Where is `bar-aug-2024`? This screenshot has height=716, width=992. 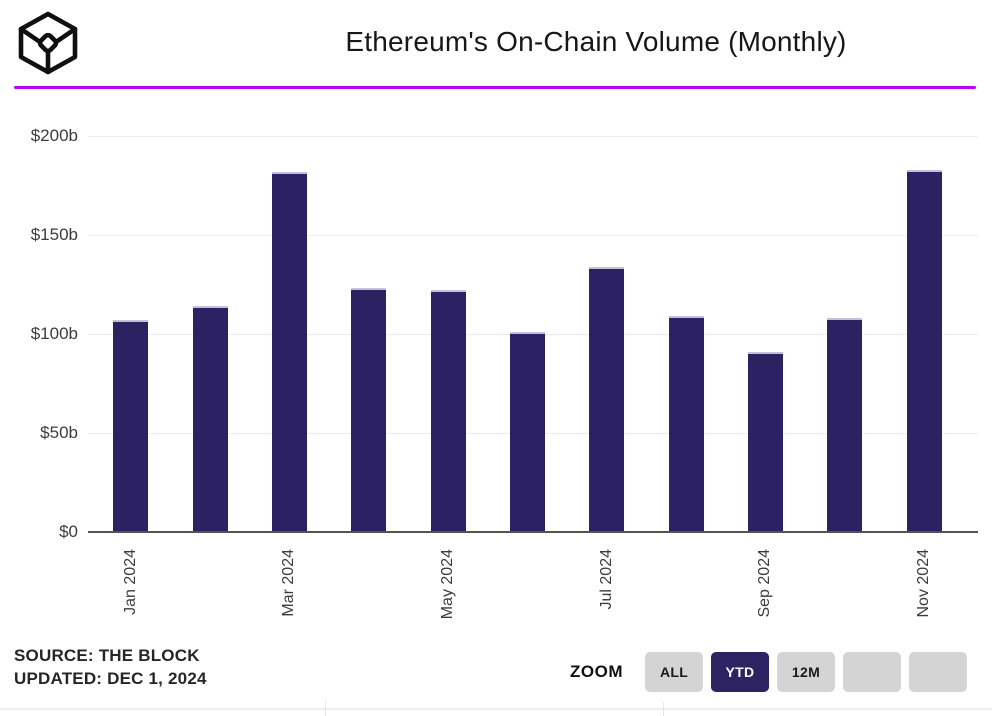
bar-aug-2024 is located at coordinates (686, 424).